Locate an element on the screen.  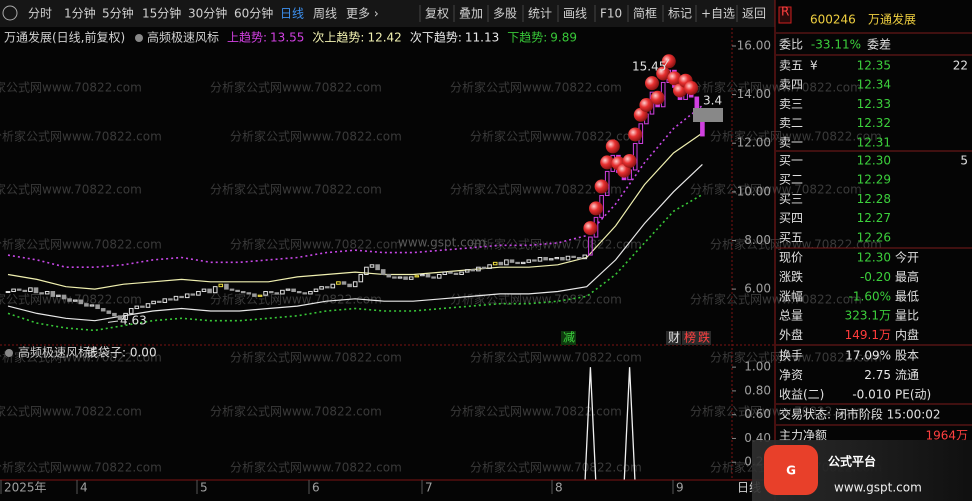
period-tab: 5分钟 is located at coordinates (118, 13).